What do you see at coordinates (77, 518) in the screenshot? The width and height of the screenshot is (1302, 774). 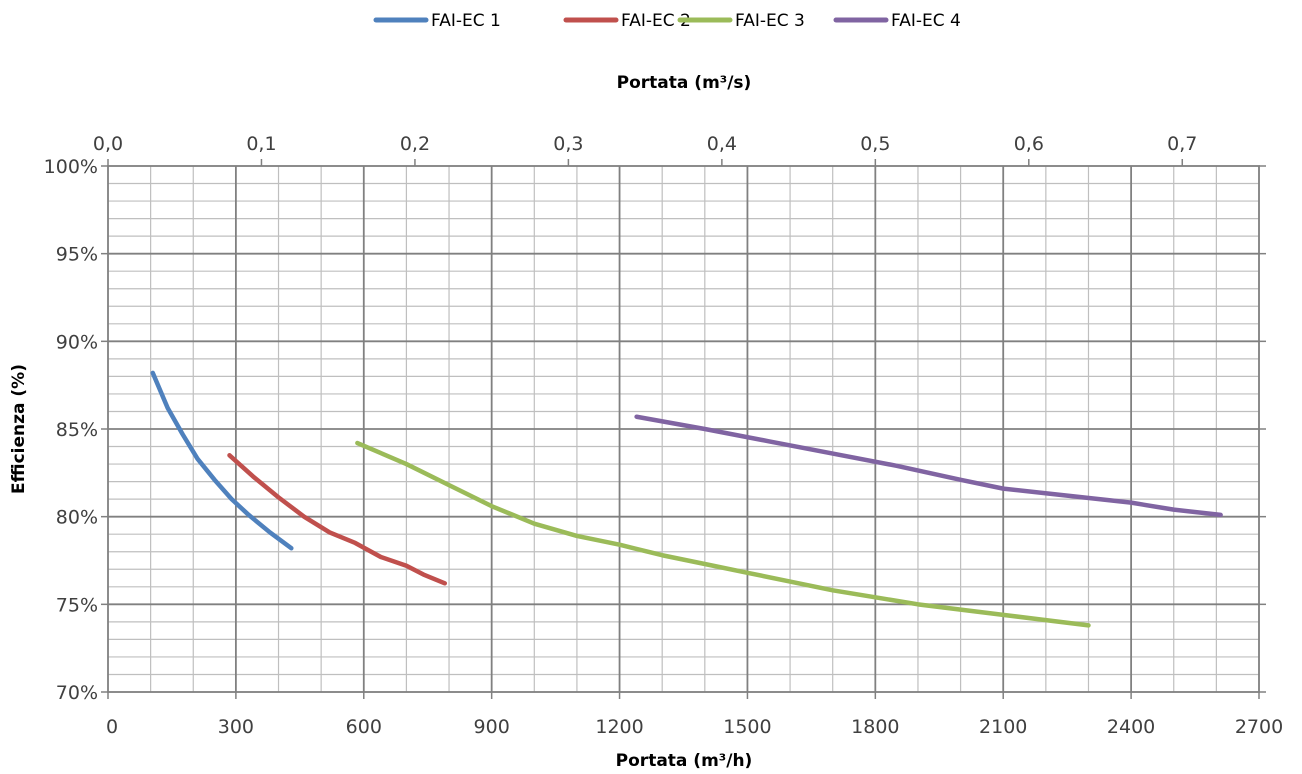 I see `y-tick-label: 80%` at bounding box center [77, 518].